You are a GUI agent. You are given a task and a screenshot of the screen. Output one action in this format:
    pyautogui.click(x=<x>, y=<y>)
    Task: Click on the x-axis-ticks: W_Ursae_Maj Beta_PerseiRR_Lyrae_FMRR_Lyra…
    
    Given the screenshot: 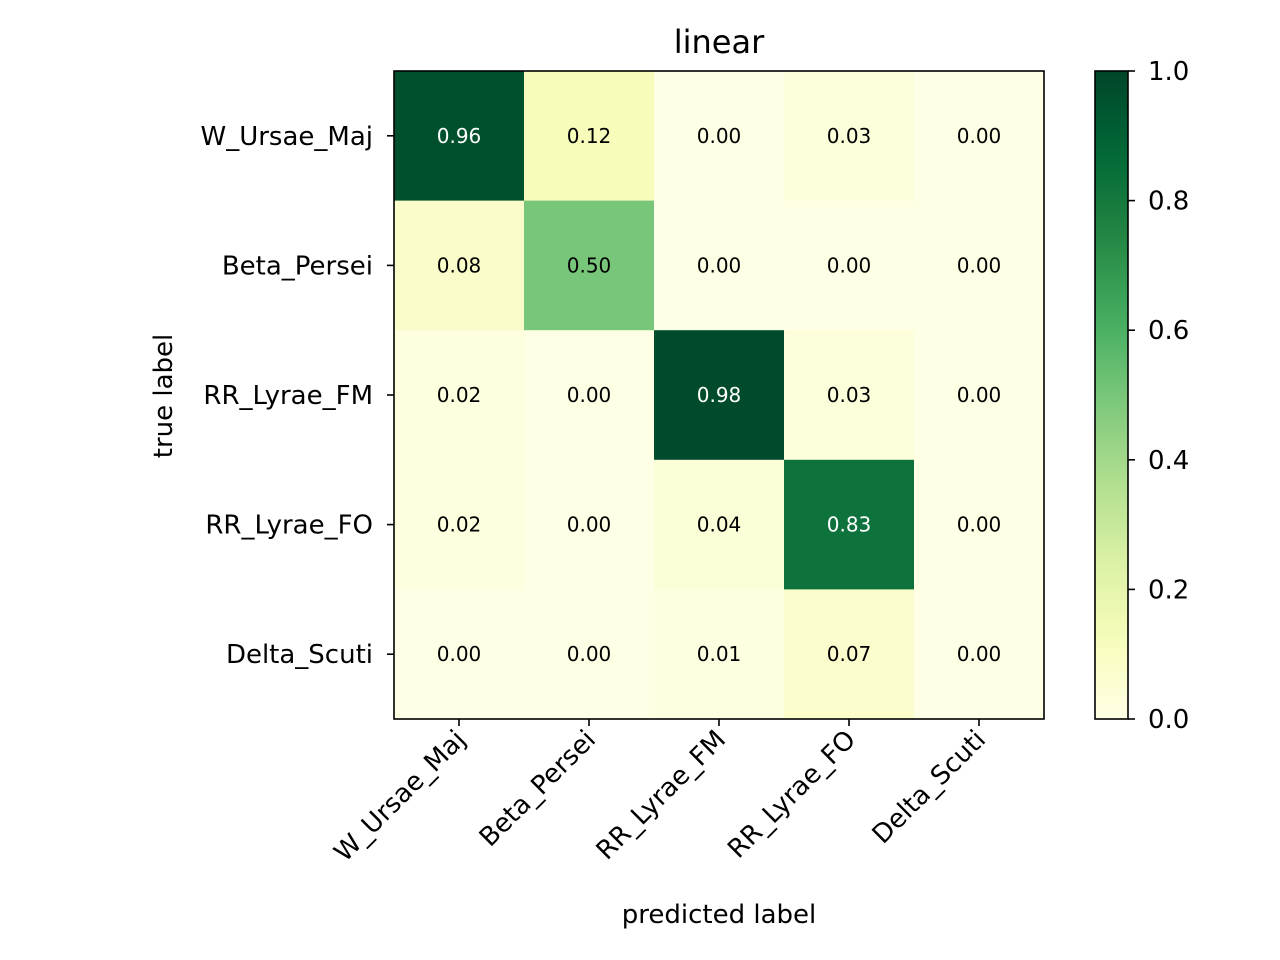 What is the action you would take?
    pyautogui.click(x=660, y=793)
    